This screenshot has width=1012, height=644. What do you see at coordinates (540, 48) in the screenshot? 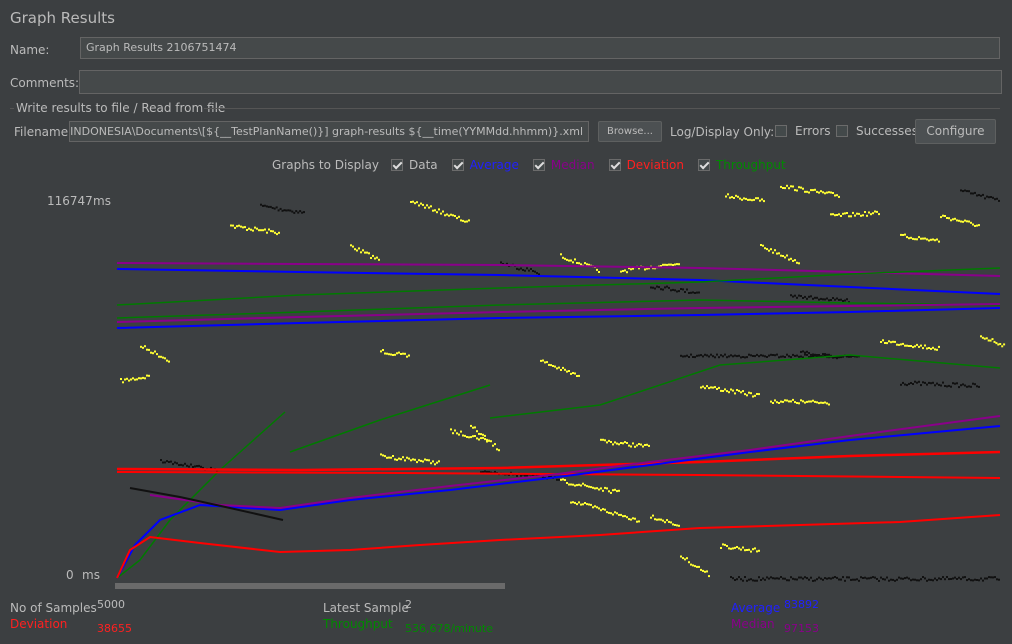
I see `name-field: Graph Results 2106751474` at bounding box center [540, 48].